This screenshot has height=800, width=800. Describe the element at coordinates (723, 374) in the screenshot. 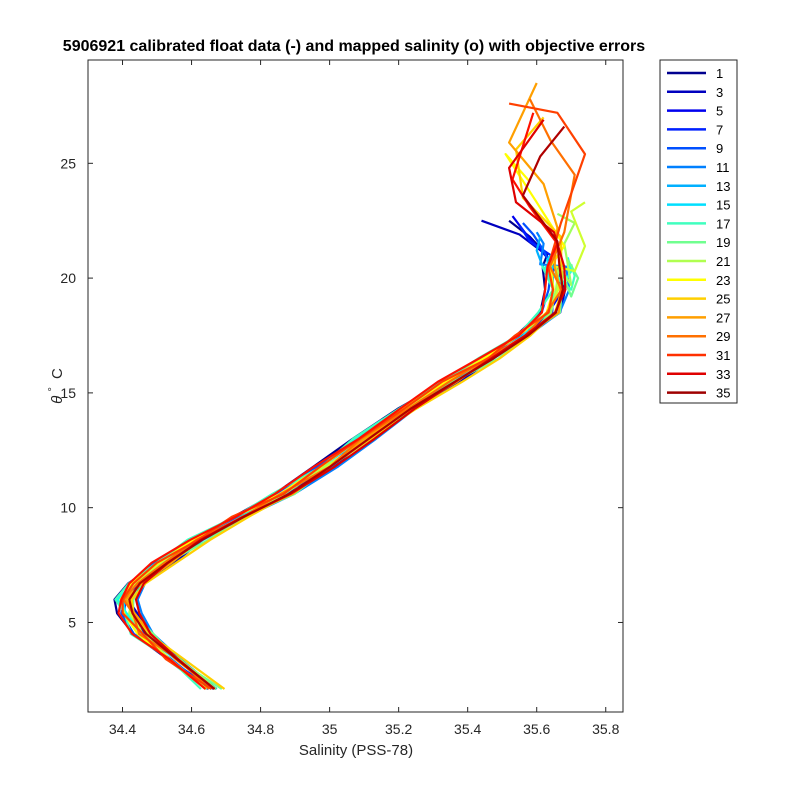

I see `legend-label: 33` at that location.